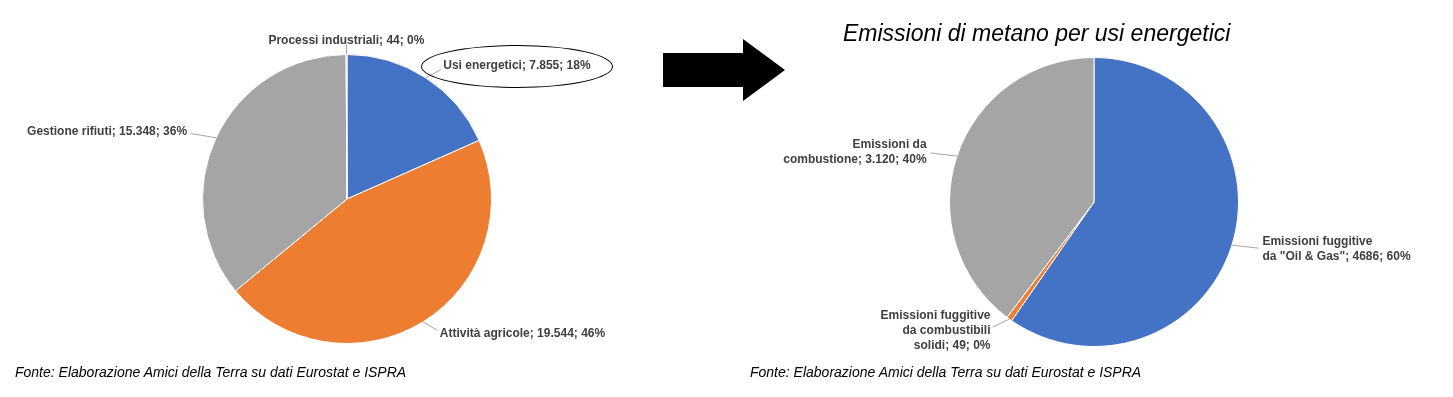 This screenshot has width=1453, height=397. What do you see at coordinates (935, 329) in the screenshot?
I see `slice-label: Emissioni fuggitive da combustibili solidi; 49; 0%` at bounding box center [935, 329].